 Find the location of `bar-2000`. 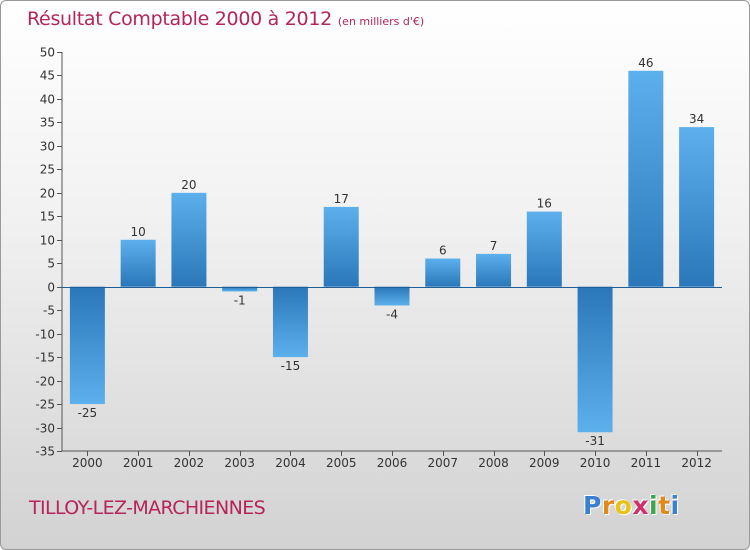

bar-2000 is located at coordinates (87, 345).